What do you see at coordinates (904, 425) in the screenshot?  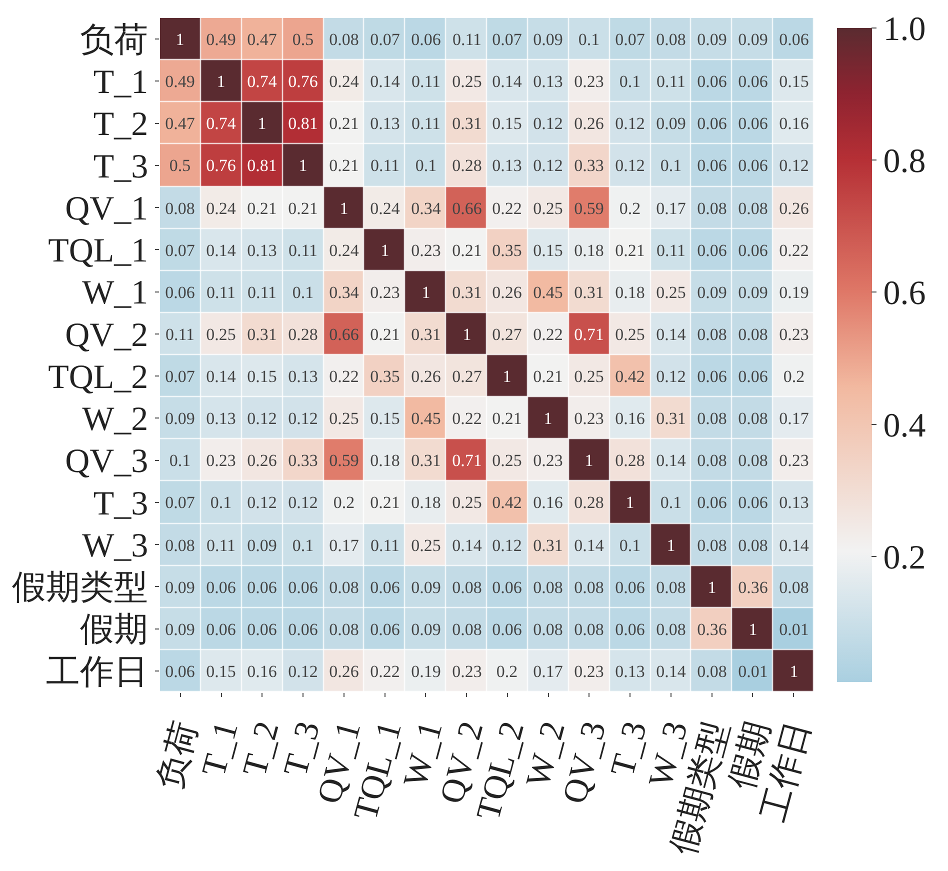 I see `color-bar-label: 0.4` at bounding box center [904, 425].